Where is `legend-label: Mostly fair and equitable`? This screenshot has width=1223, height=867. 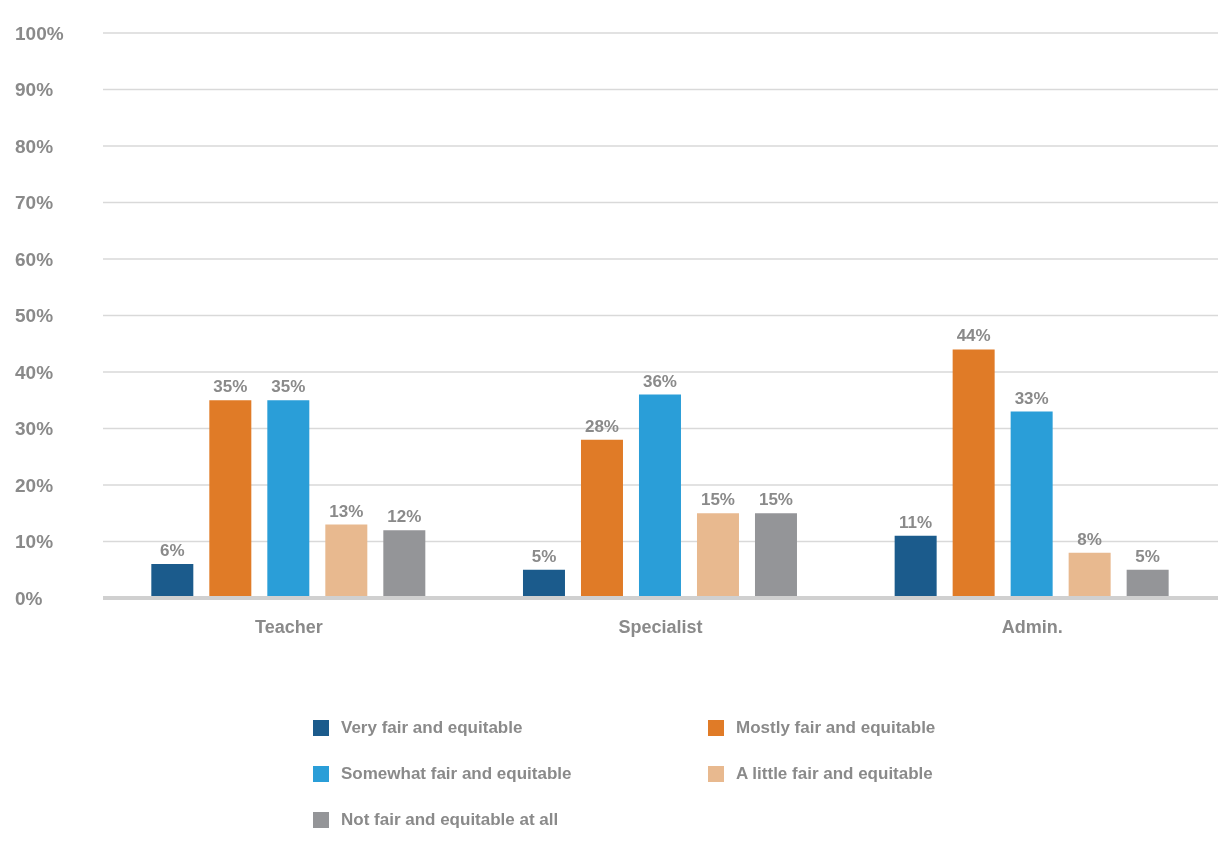
legend-label: Mostly fair and equitable is located at coordinates (836, 728).